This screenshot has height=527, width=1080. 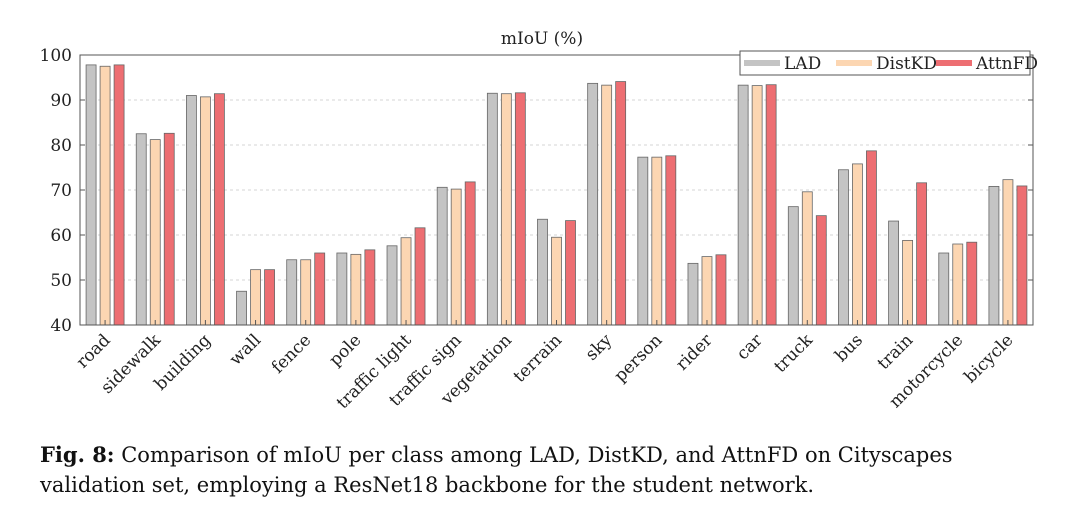 What do you see at coordinates (61, 326) in the screenshot?
I see `y-tick-label: 40` at bounding box center [61, 326].